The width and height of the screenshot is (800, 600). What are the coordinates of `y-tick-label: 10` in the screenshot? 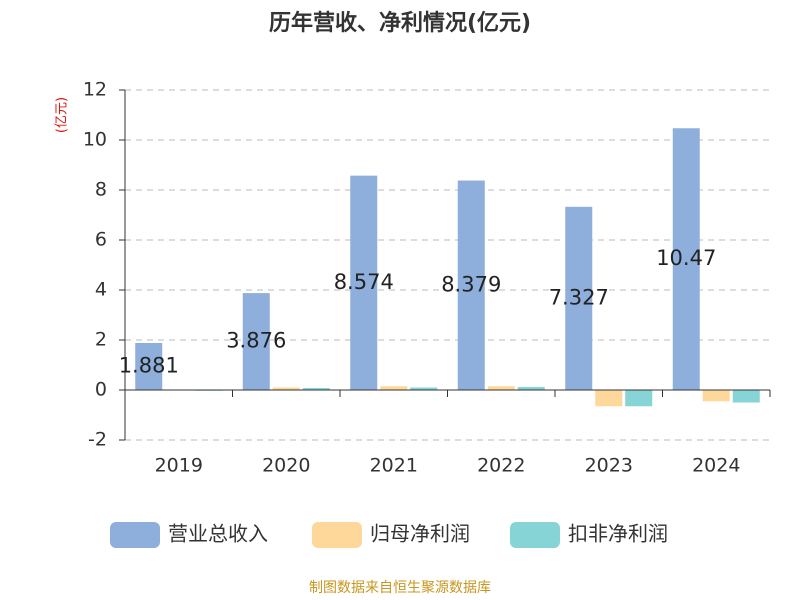 It's located at (95, 140).